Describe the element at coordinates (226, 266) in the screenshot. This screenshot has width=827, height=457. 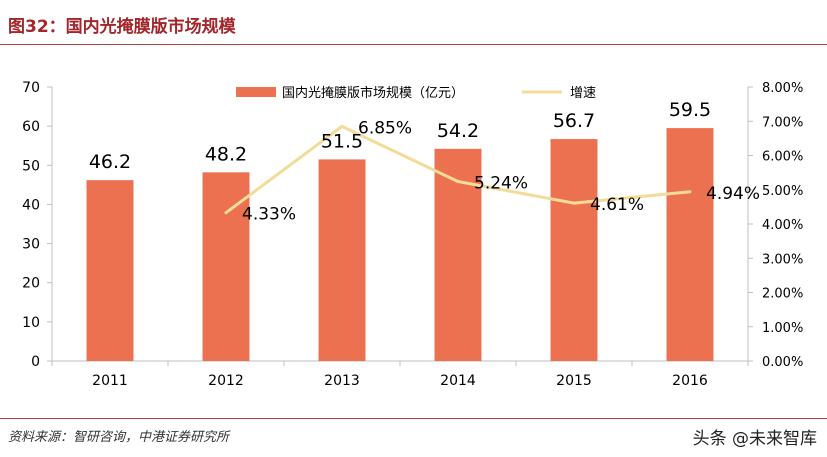
I see `bar-2012` at that location.